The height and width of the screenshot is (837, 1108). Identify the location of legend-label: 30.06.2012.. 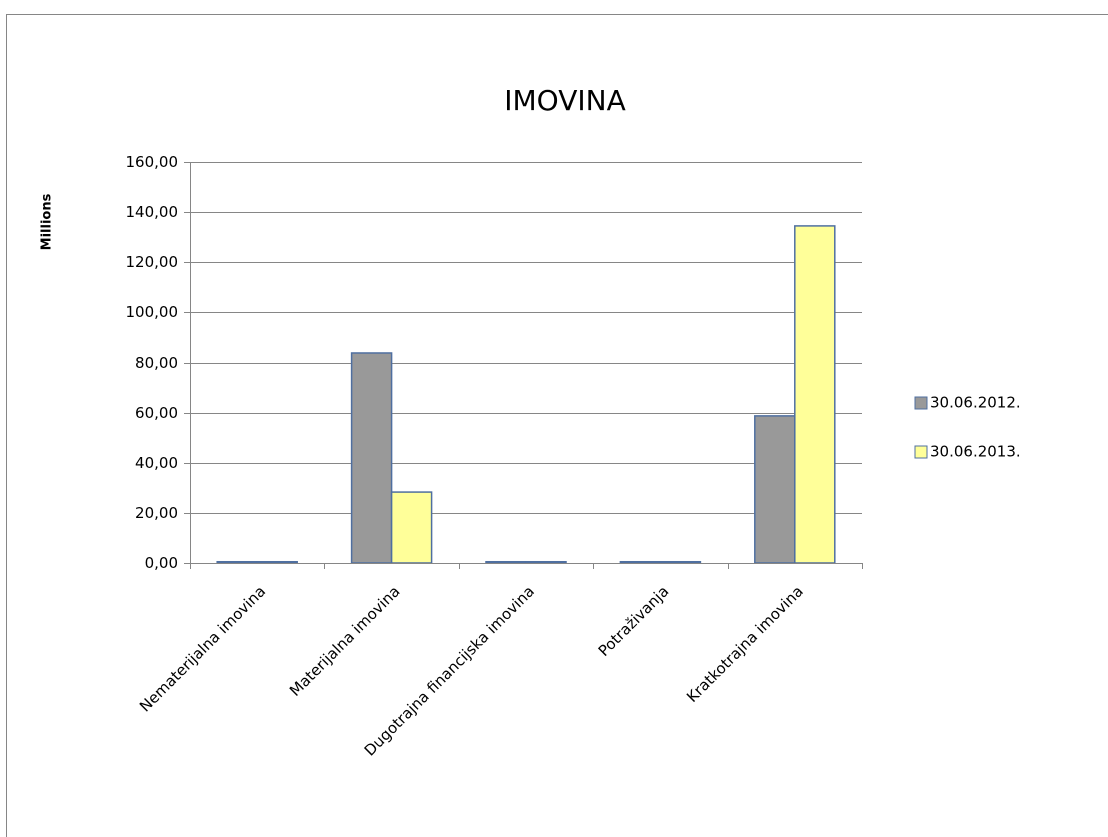
(975, 403).